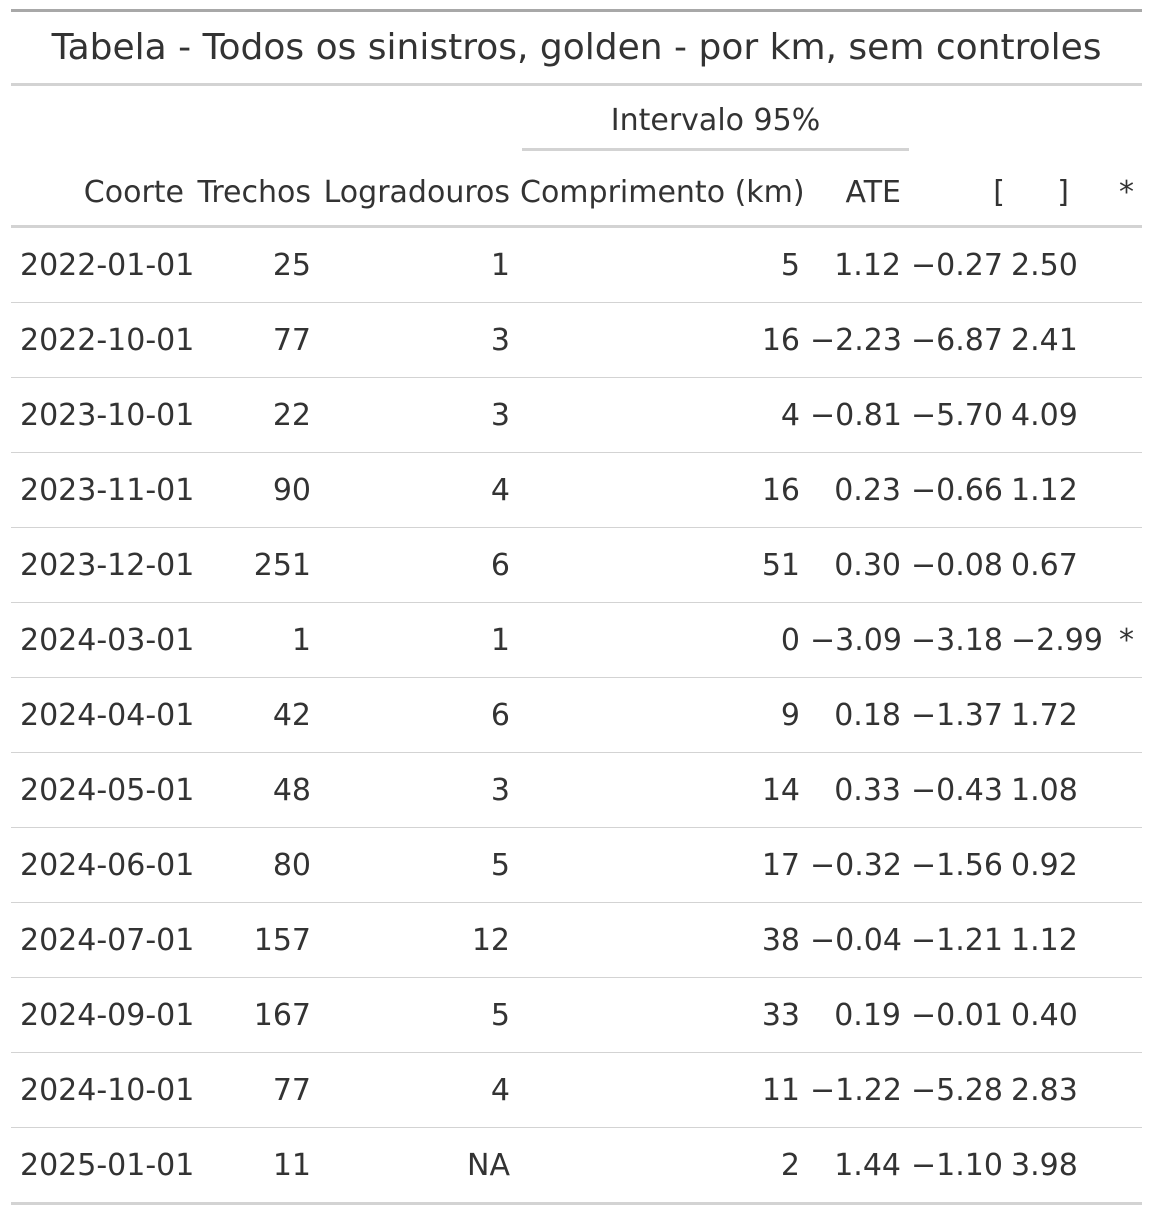  What do you see at coordinates (1061, 865) in the screenshot?
I see `cell-ci-high: 0.92` at bounding box center [1061, 865].